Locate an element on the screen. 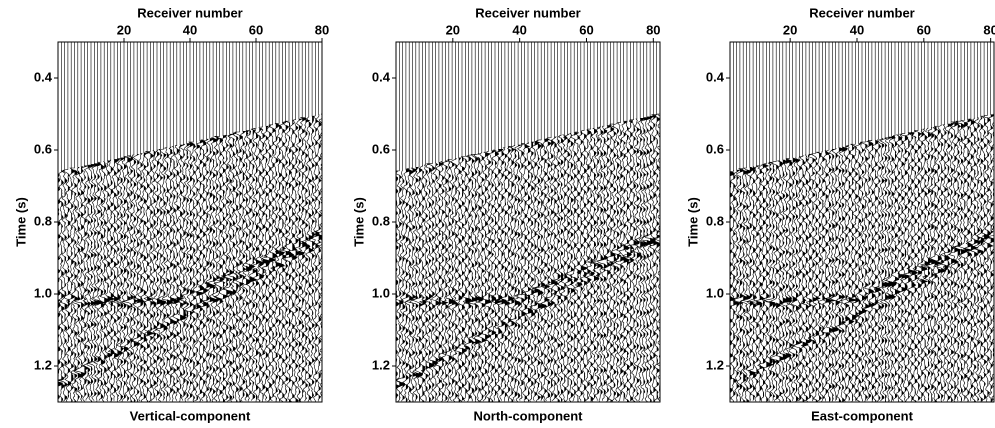  y-tick-label: 0.6 is located at coordinates (381, 148).